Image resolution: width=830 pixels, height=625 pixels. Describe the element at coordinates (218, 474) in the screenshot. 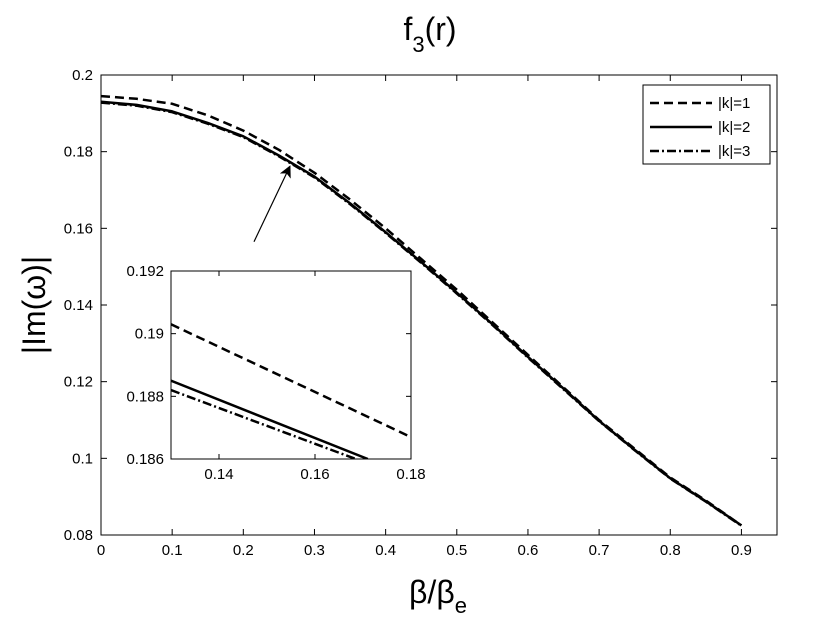

I see `inset-x-tick-label: 0.14` at that location.